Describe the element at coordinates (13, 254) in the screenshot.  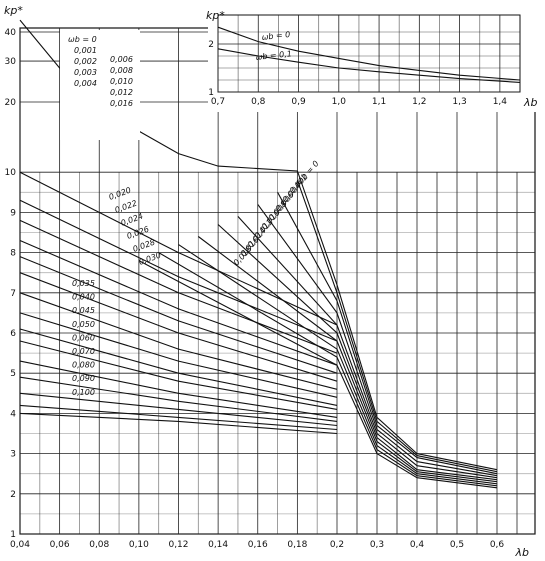
I see `main-y-tick-label: 8` at that location.